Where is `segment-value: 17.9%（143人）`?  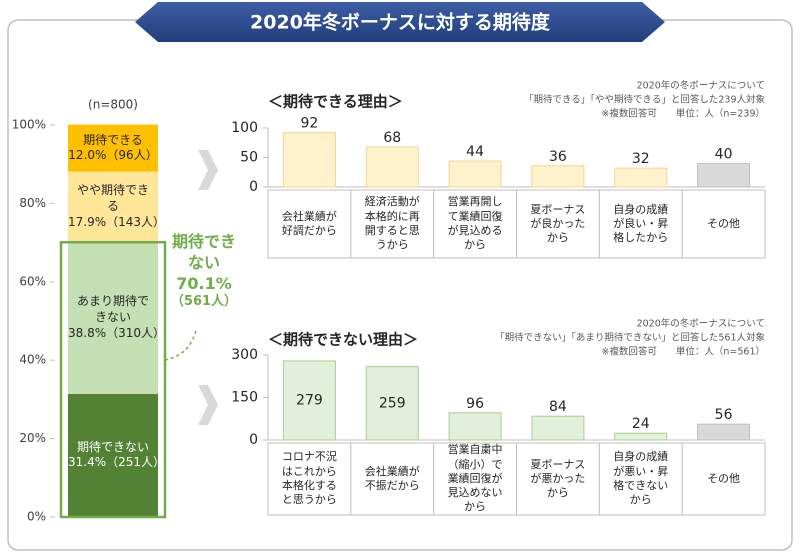
segment-value: 17.9%（143人） is located at coordinates (117, 221).